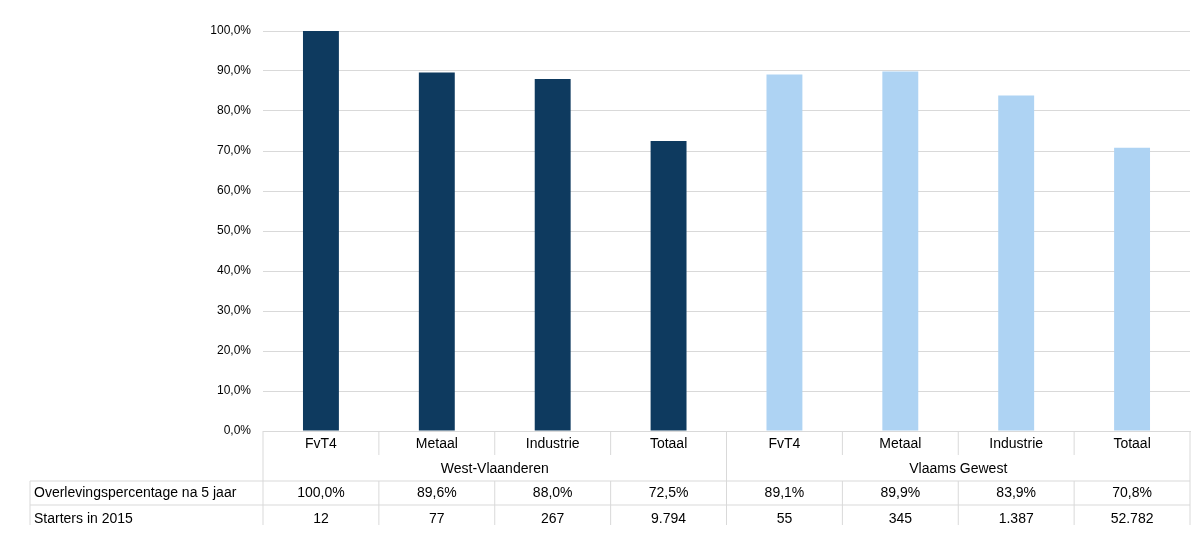 The image size is (1202, 533). I want to click on y-tick-label: 40,0%, so click(234, 270).